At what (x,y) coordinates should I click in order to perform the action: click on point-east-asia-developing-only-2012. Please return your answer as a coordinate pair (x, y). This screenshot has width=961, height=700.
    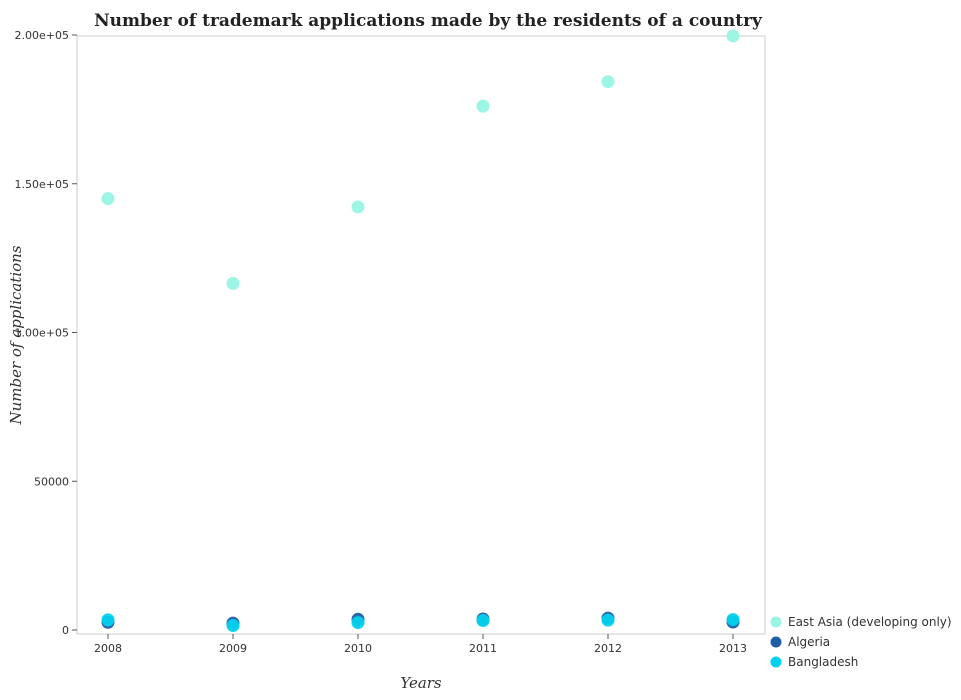
    Looking at the image, I should click on (608, 82).